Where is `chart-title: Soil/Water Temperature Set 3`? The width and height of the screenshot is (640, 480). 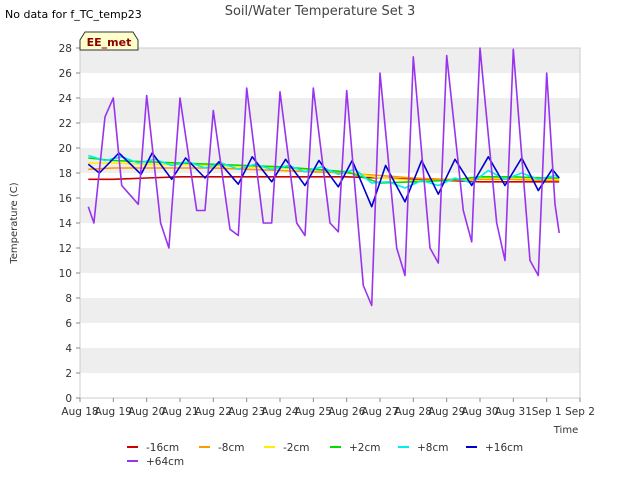
chart-title: Soil/Water Temperature Set 3 is located at coordinates (320, 11).